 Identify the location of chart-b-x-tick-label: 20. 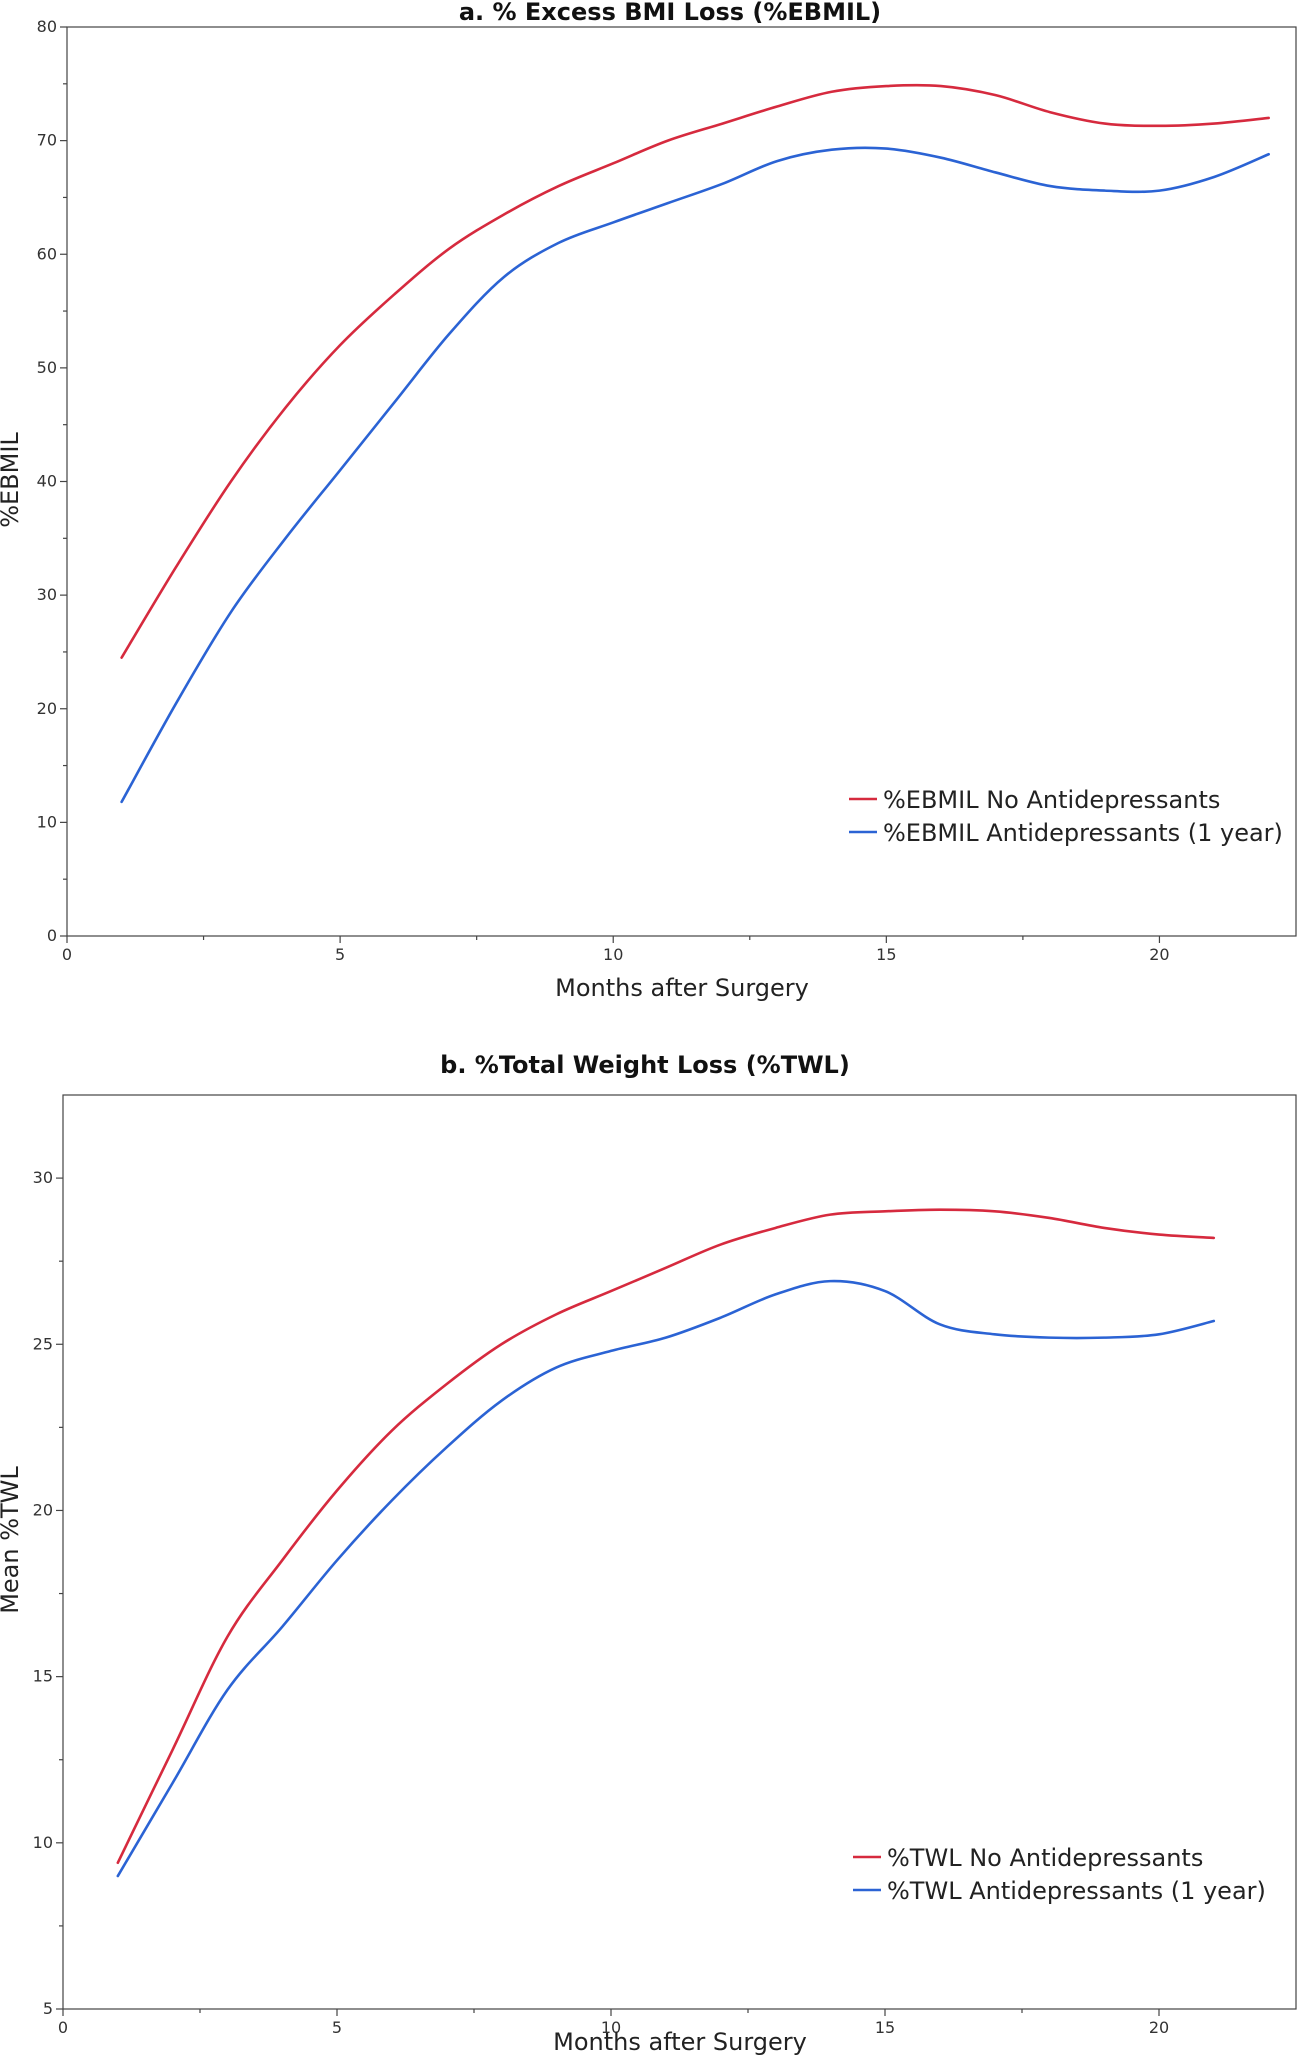
(1159, 2027).